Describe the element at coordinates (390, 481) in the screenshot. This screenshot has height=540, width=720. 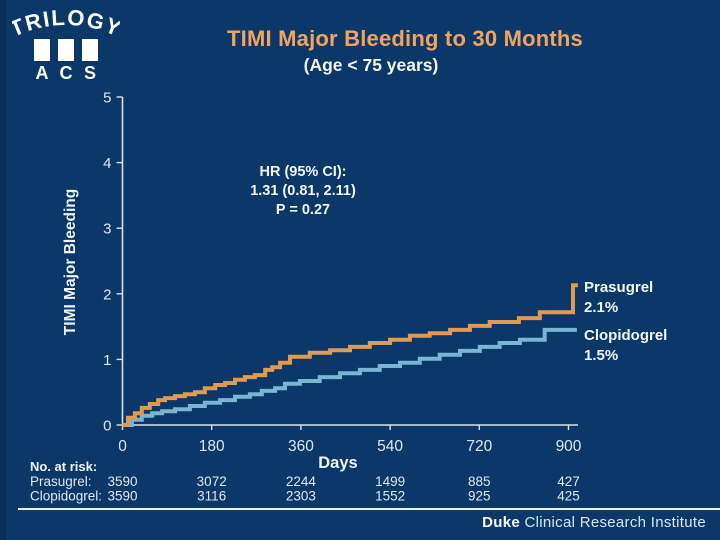
I see `at-risk-value: 1499` at that location.